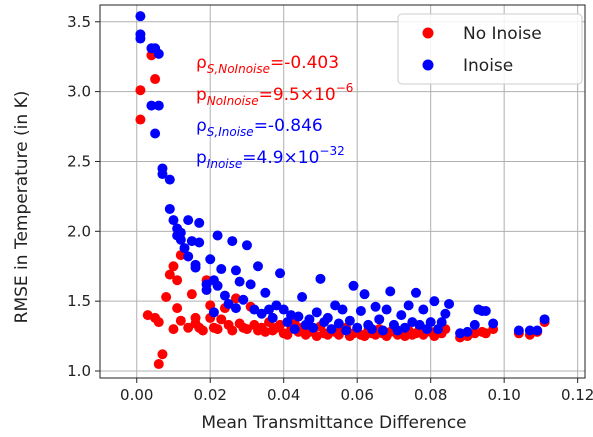  Describe the element at coordinates (430, 395) in the screenshot. I see `x-tick-label: 0.08` at that location.